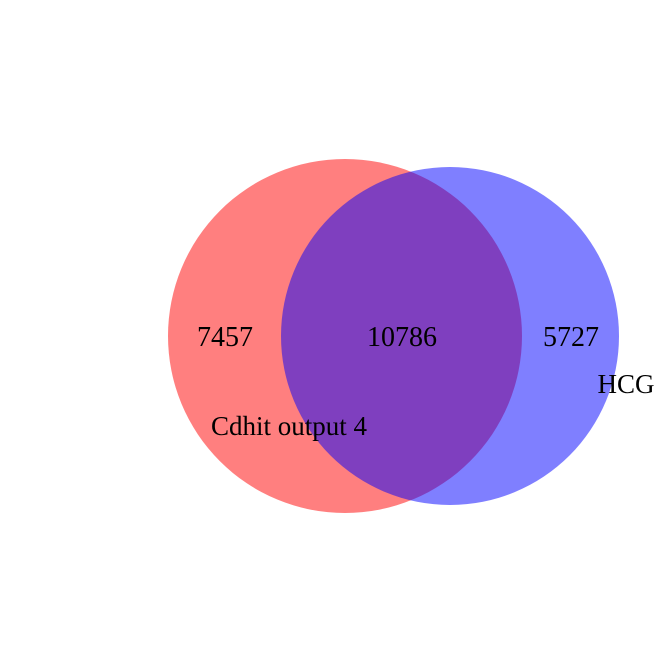 Image resolution: width=672 pixels, height=672 pixels. Describe the element at coordinates (289, 426) in the screenshot. I see `set-label-cdhit-output-4: Cdhit output 4` at that location.